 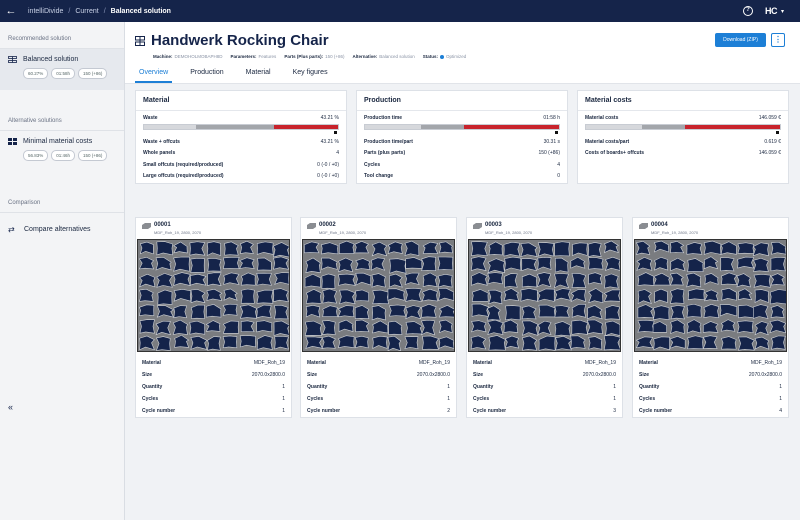 What do you see at coordinates (198, 56) in the screenshot?
I see `meta-value: DEMOHOLMOBAPH8D` at bounding box center [198, 56].